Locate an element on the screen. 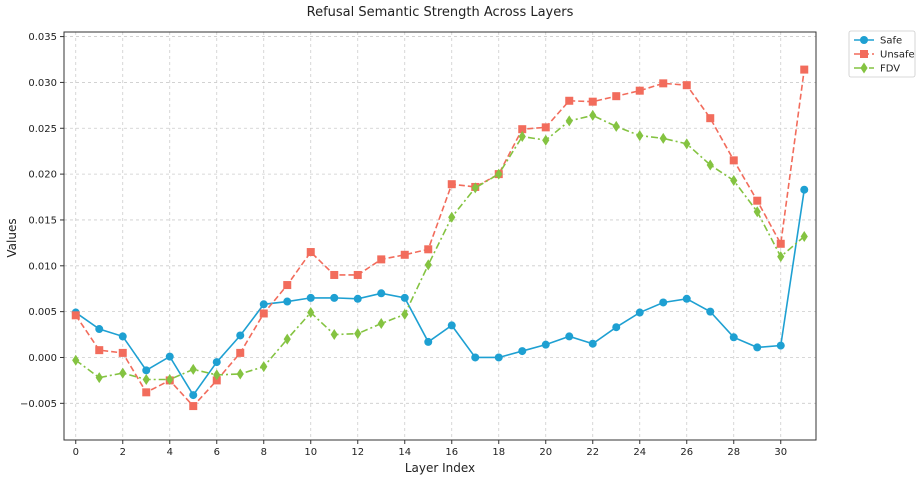 Image resolution: width=921 pixels, height=481 pixels. y-tick-label: 0.000 is located at coordinates (42, 358).